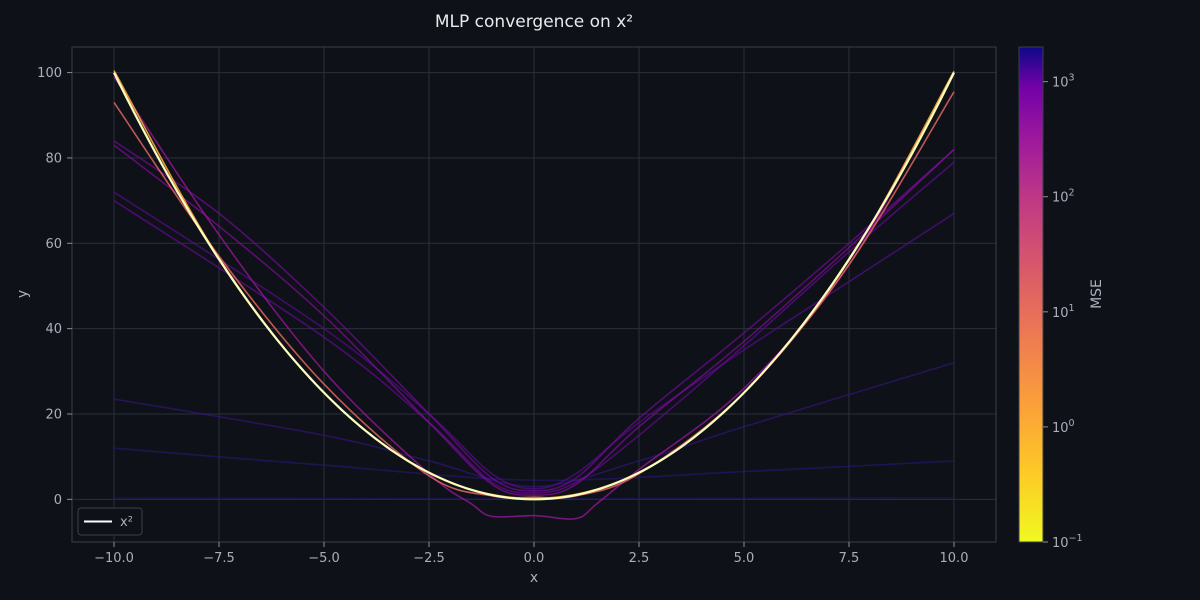  I want to click on colorbar-label: MSE, so click(1097, 294).